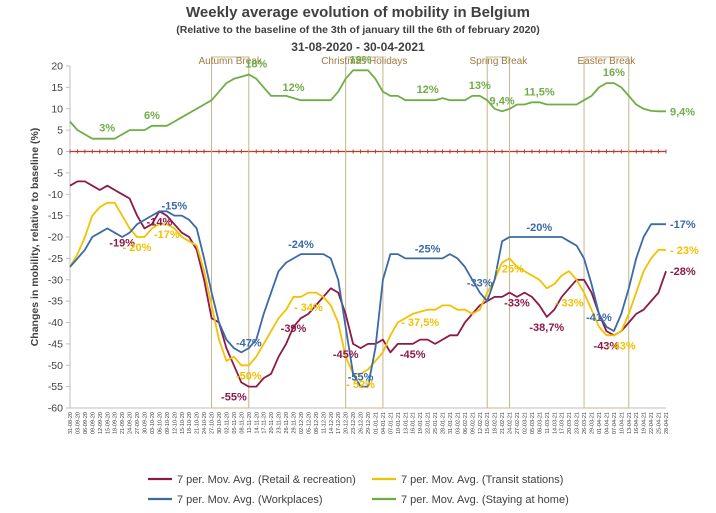 Image resolution: width=716 pixels, height=513 pixels. What do you see at coordinates (146, 423) in the screenshot?
I see `x-tick-label: 30-09-20` at bounding box center [146, 423].